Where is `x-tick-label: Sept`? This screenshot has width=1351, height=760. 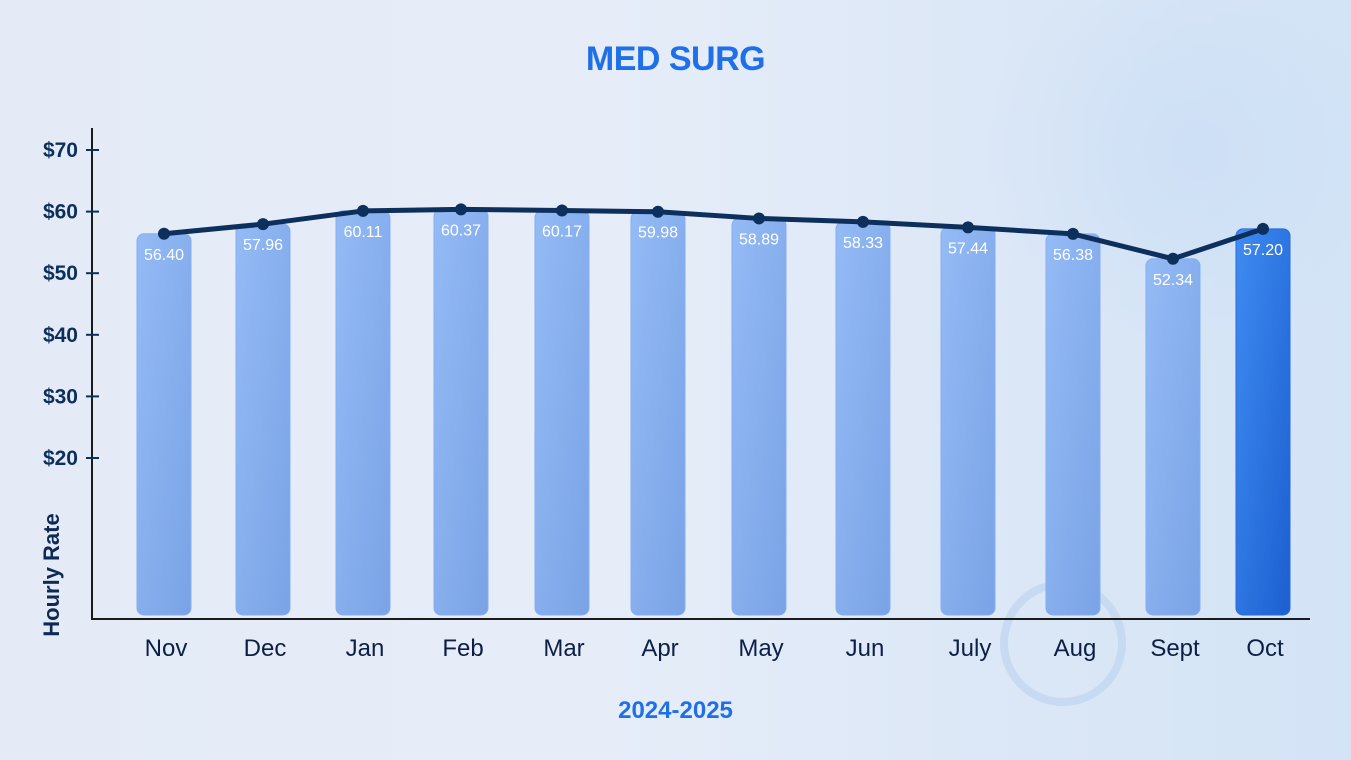 x-tick-label: Sept is located at coordinates (1175, 648).